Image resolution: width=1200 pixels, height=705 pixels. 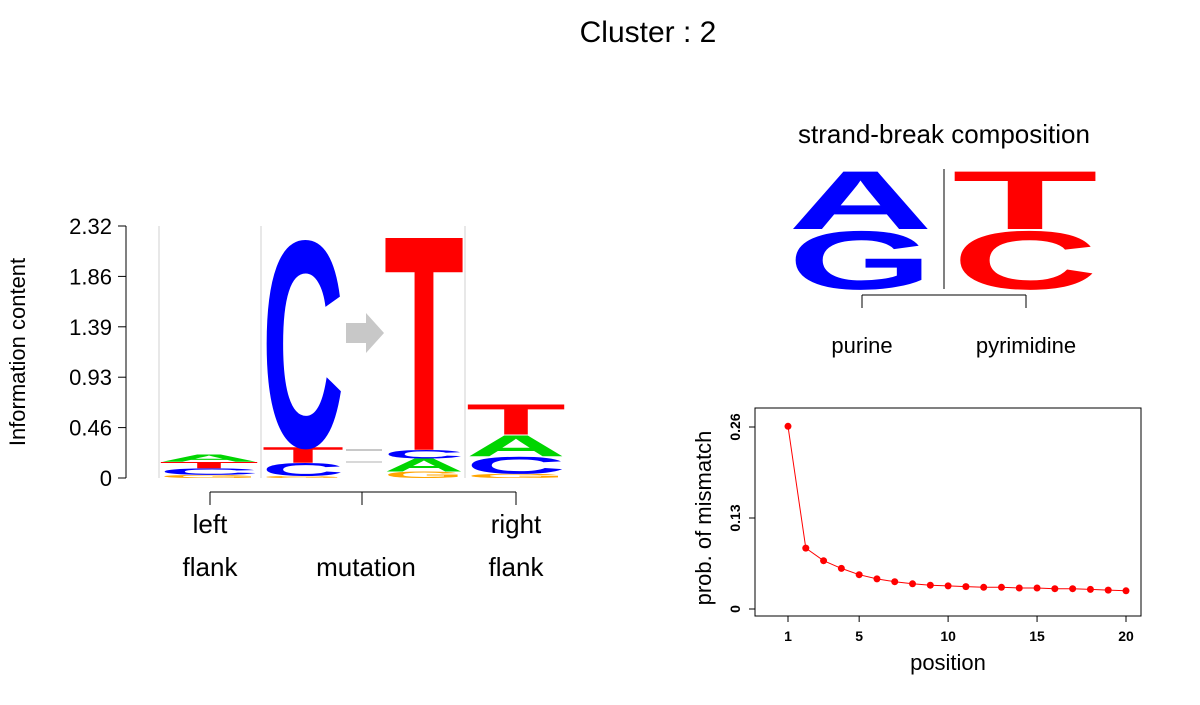 What do you see at coordinates (860, 260) in the screenshot?
I see `composition-letter-G: G` at bounding box center [860, 260].